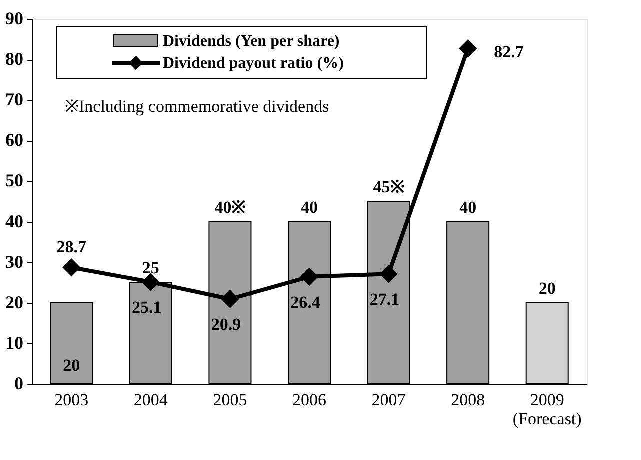 This screenshot has width=641, height=460. Describe the element at coordinates (15, 100) in the screenshot. I see `y-tick-label: 70` at that location.